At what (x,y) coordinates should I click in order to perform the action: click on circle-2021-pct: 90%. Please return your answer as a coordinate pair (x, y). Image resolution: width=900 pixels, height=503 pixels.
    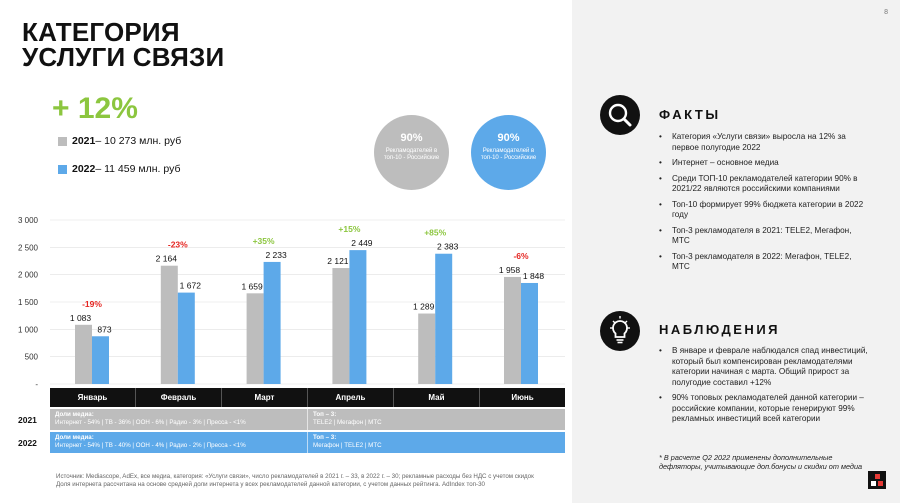
    Looking at the image, I should click on (411, 138).